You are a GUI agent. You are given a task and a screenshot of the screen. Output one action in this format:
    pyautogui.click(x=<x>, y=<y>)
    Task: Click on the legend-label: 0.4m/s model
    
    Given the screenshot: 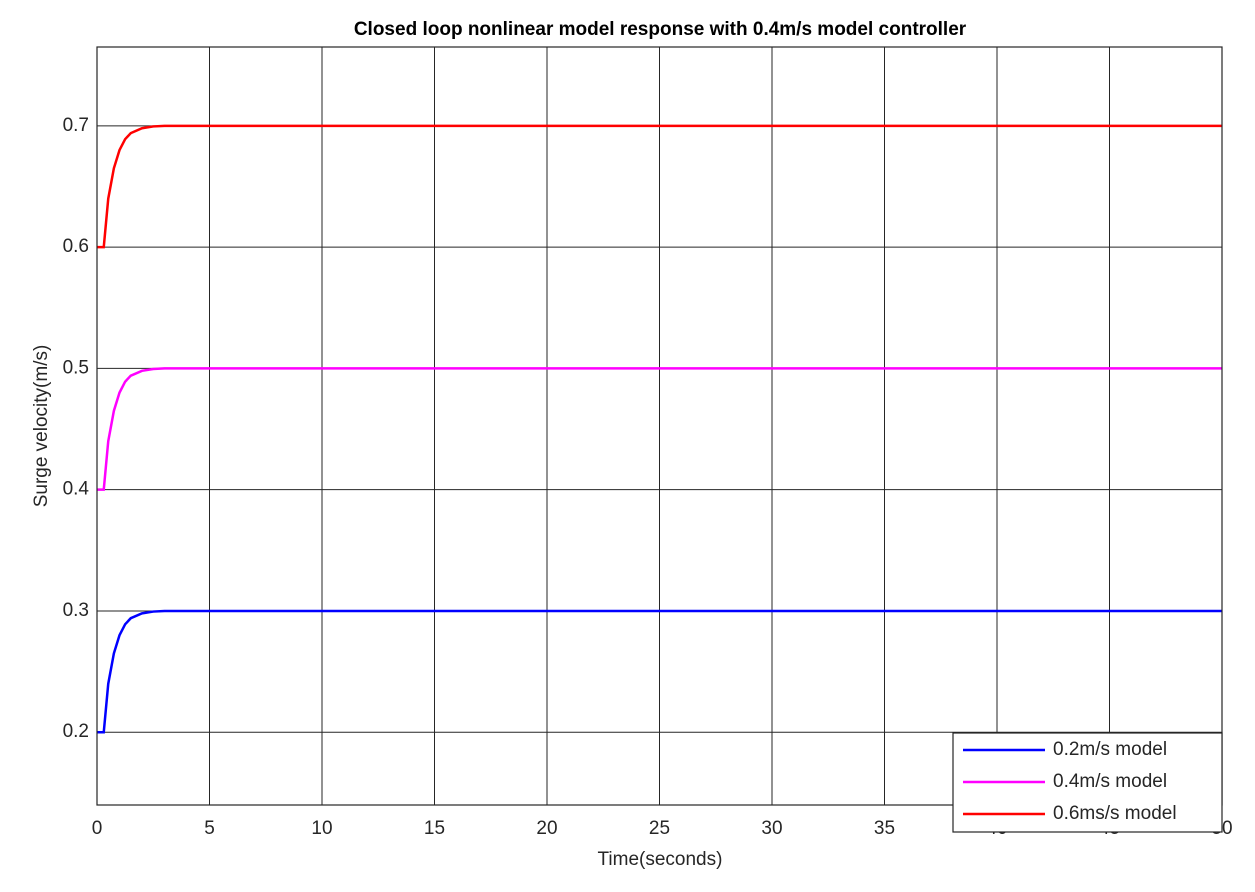 What is the action you would take?
    pyautogui.click(x=1110, y=781)
    